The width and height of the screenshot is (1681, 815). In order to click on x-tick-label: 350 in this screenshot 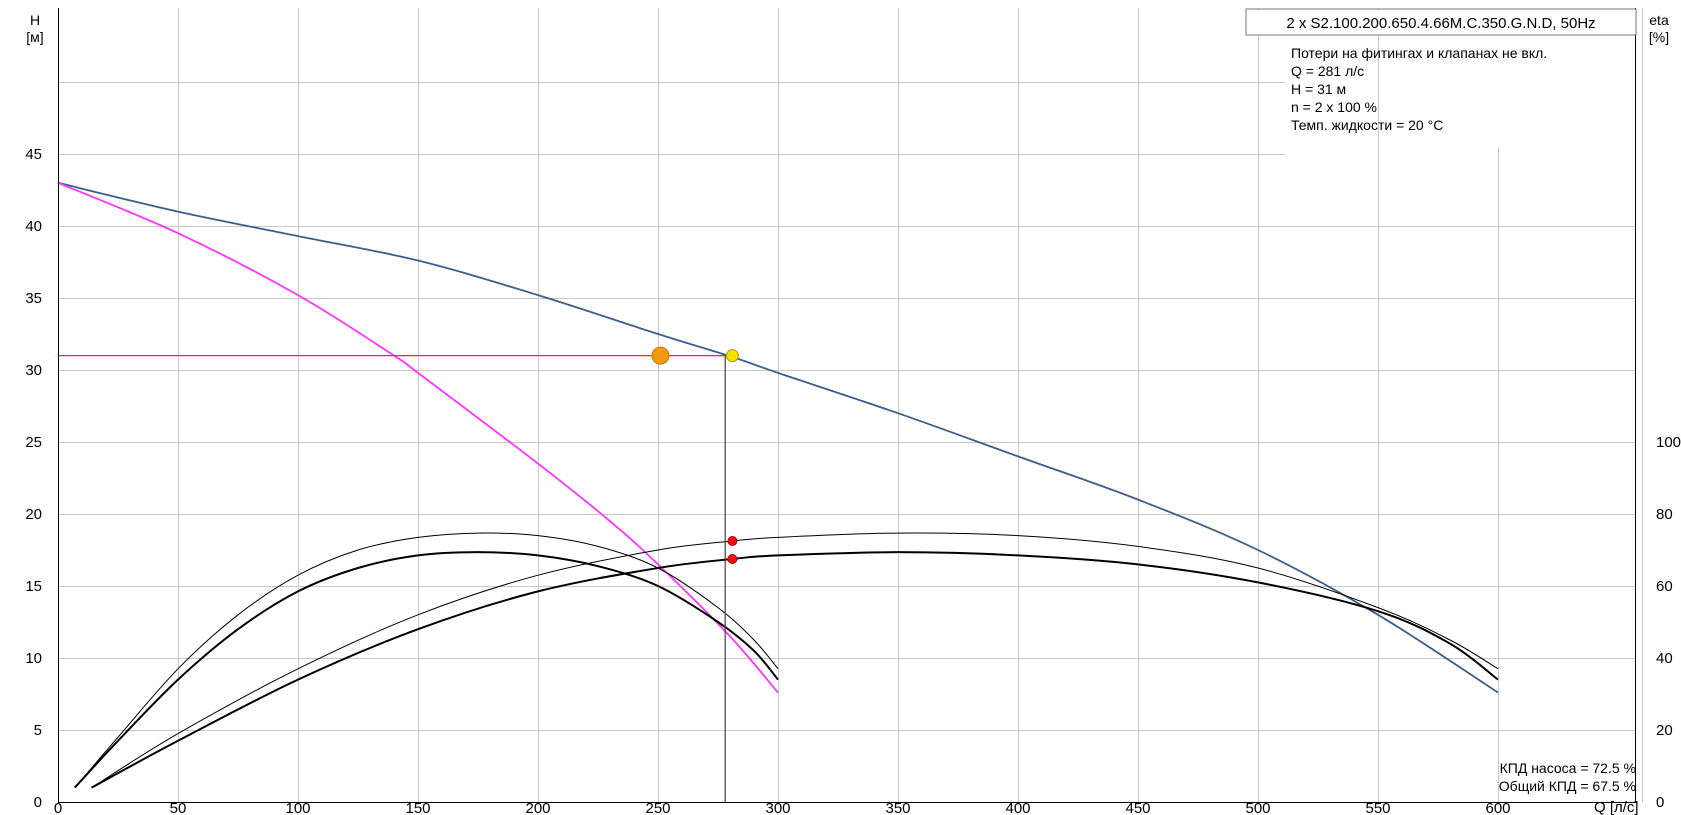, I will do `click(897, 807)`.